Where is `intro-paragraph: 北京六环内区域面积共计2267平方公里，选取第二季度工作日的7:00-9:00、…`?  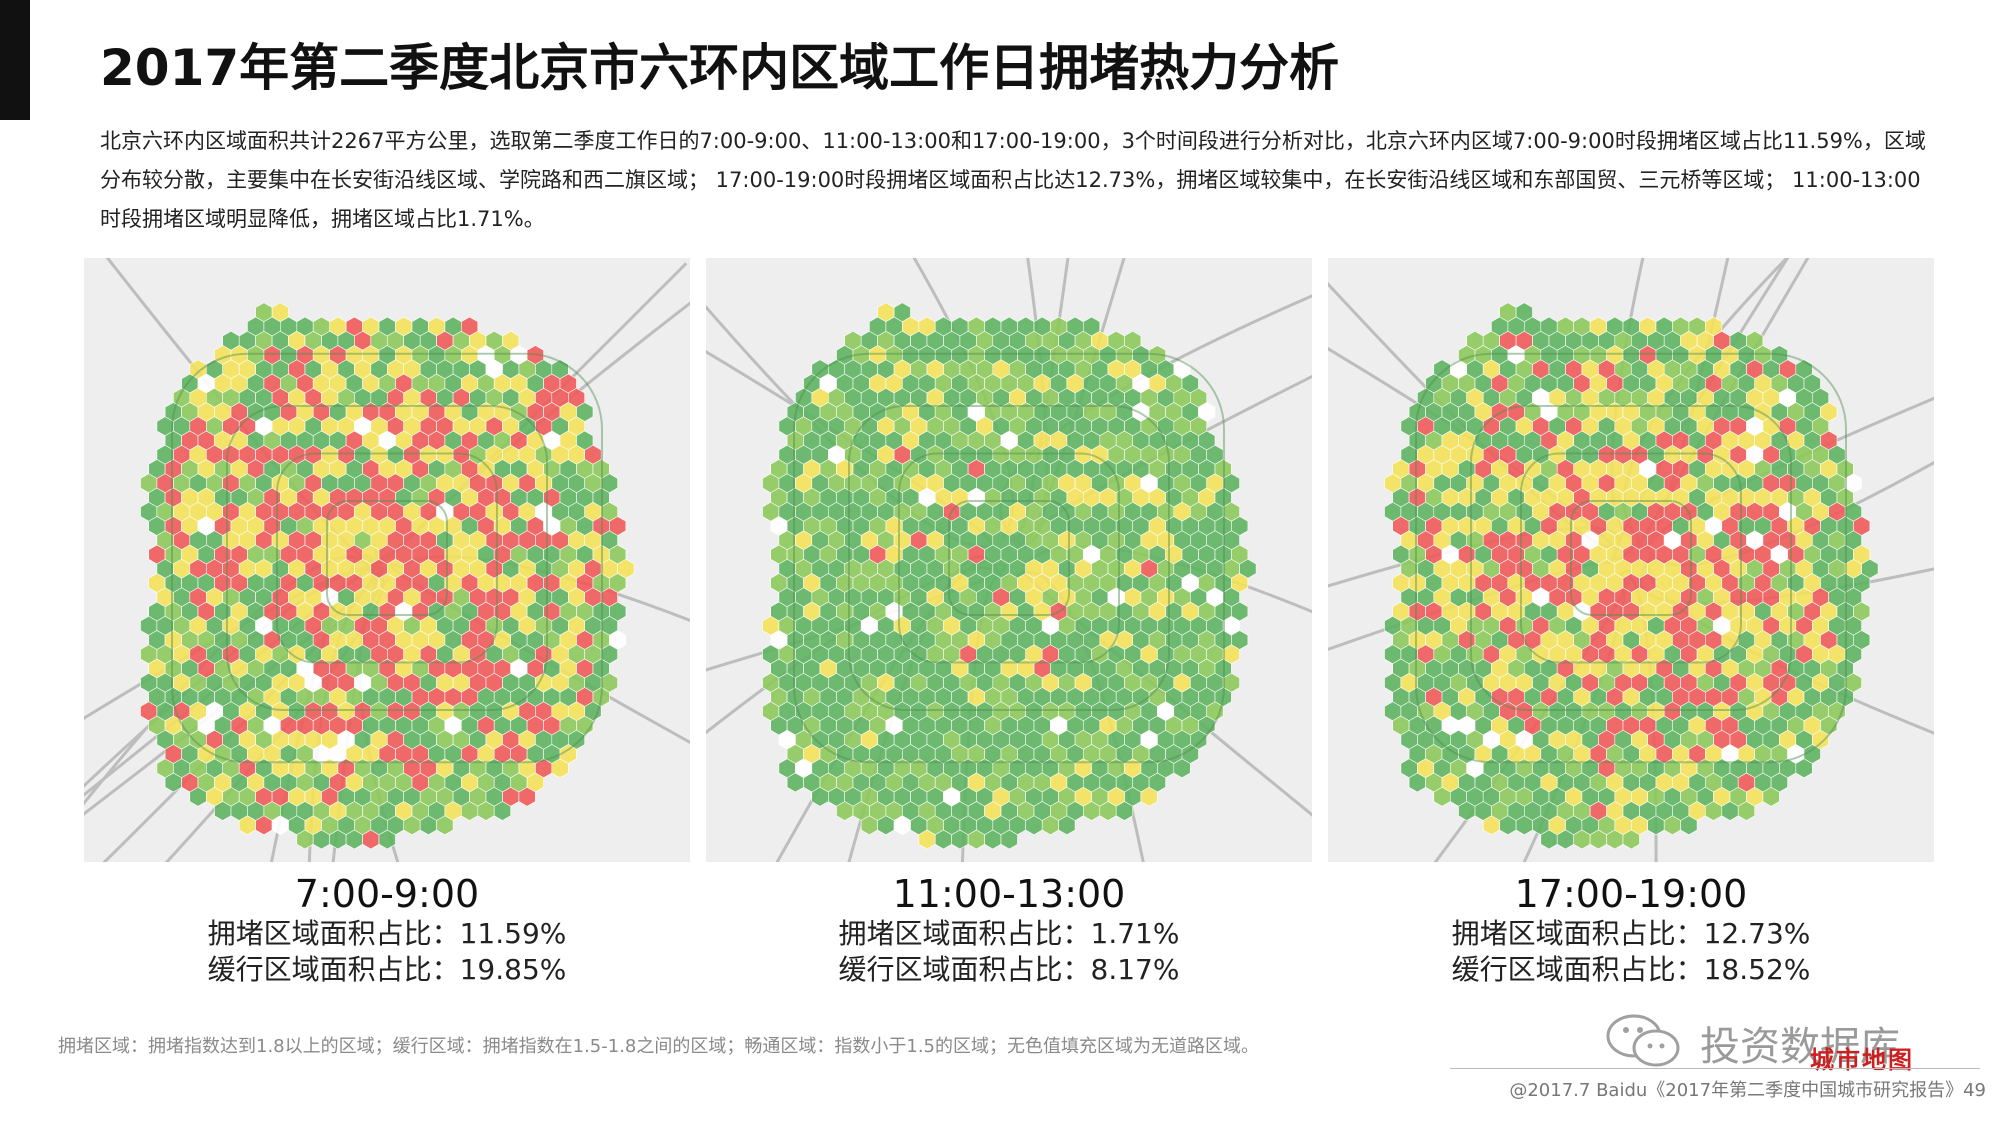 intro-paragraph: 北京六环内区域面积共计2267平方公里，选取第二季度工作日的7:00-9:00、… is located at coordinates (1013, 180).